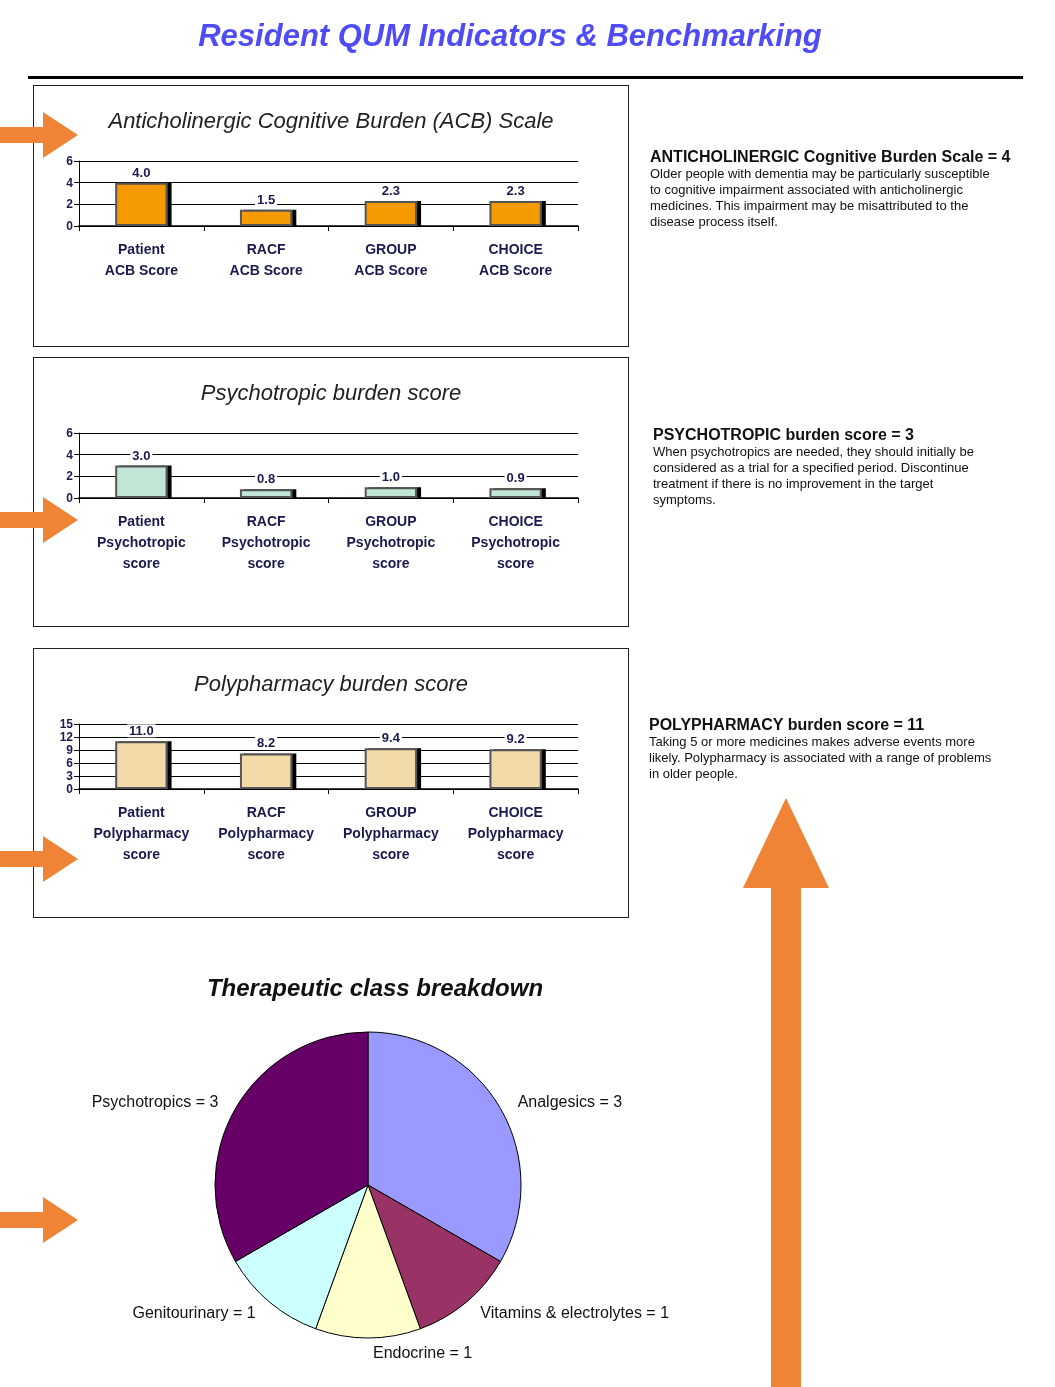  Describe the element at coordinates (266, 832) in the screenshot. I see `x-tick-label: RACF Polypharmacy score` at that location.